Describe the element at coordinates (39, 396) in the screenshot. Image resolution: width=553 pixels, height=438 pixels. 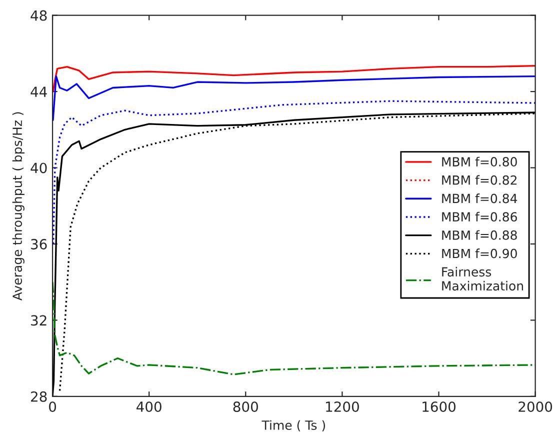
I see `y-tick-label: 28` at that location.